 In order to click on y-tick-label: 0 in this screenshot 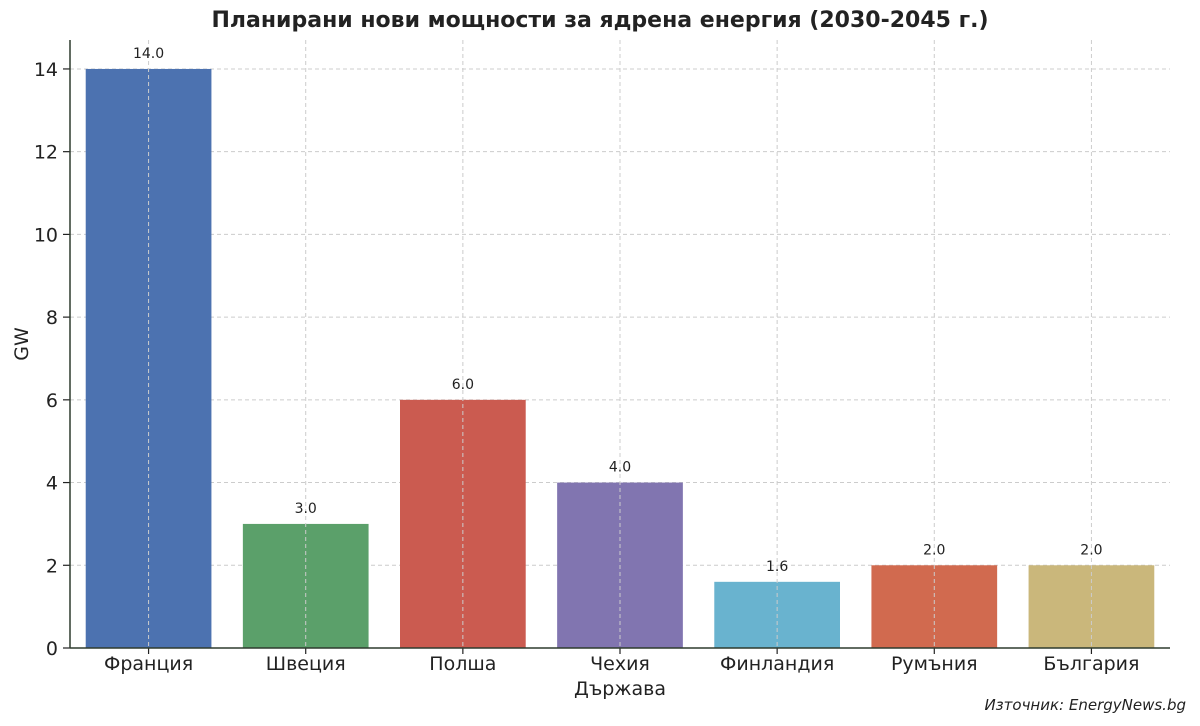, I will do `click(52, 649)`.